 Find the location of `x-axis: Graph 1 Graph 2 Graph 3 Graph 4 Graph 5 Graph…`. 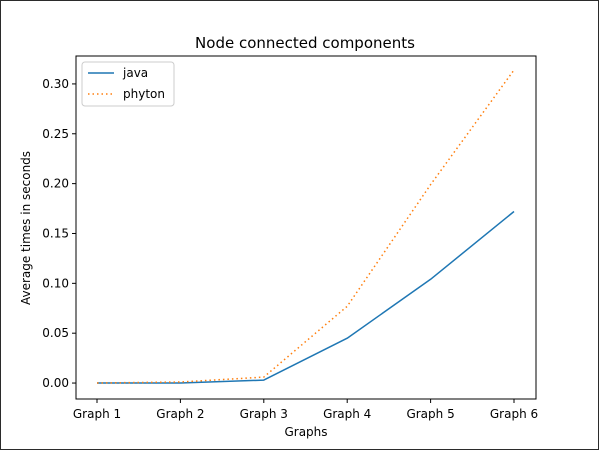

x-axis: Graph 1 Graph 2 Graph 3 Graph 4 Graph 5 Graph… is located at coordinates (305, 410).